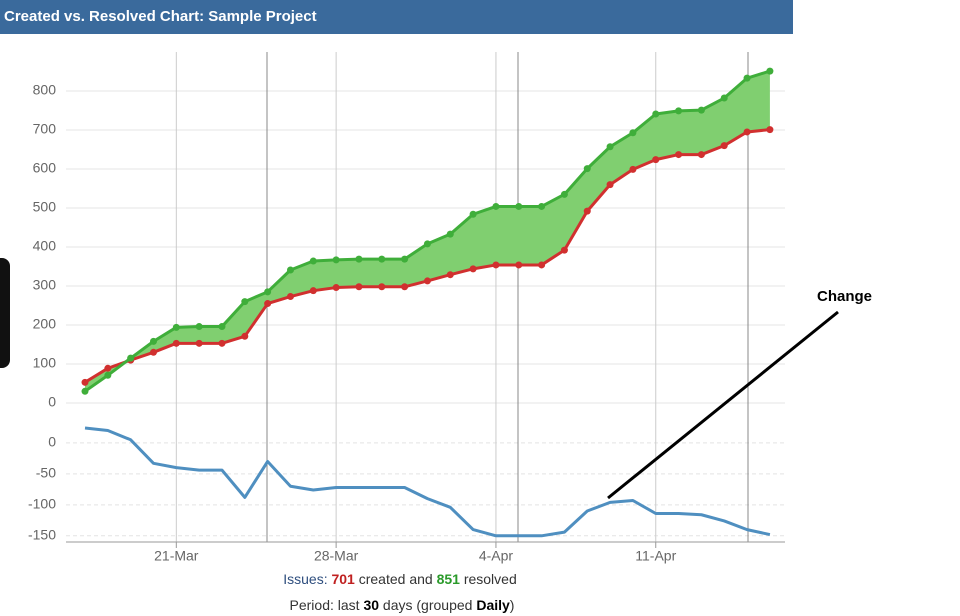  Describe the element at coordinates (396, 17) in the screenshot. I see `header-bar` at that location.